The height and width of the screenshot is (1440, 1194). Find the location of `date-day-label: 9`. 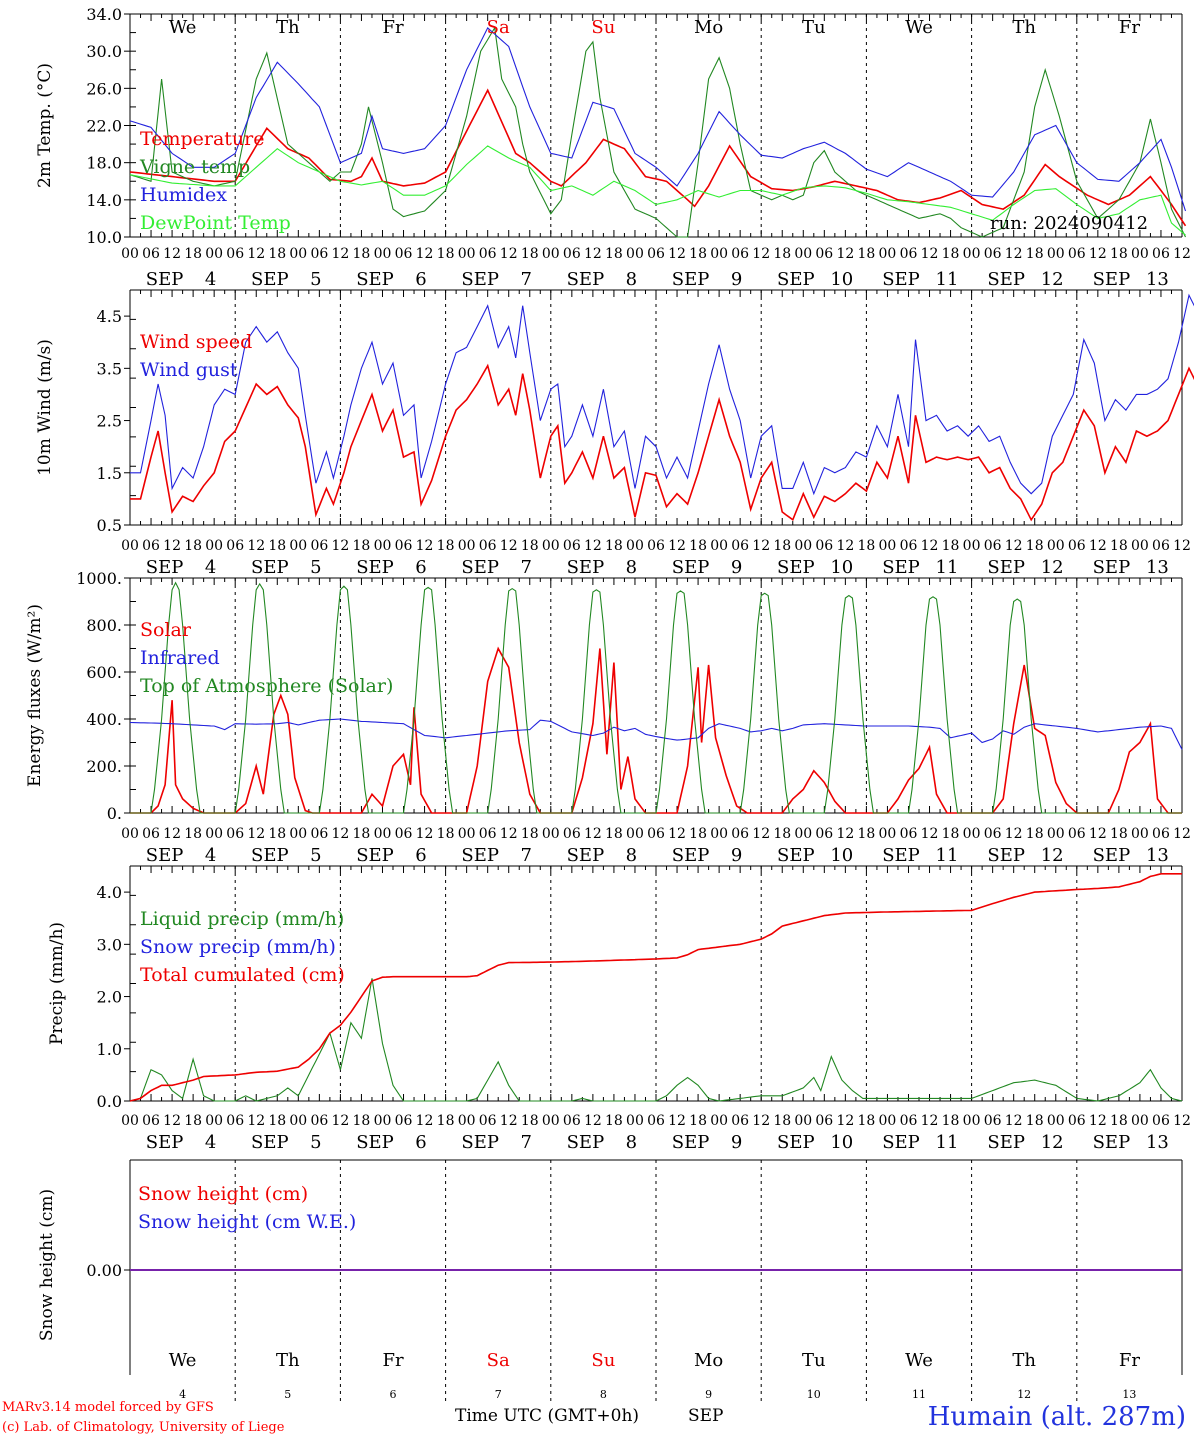

date-day-label: 9 is located at coordinates (736, 855).